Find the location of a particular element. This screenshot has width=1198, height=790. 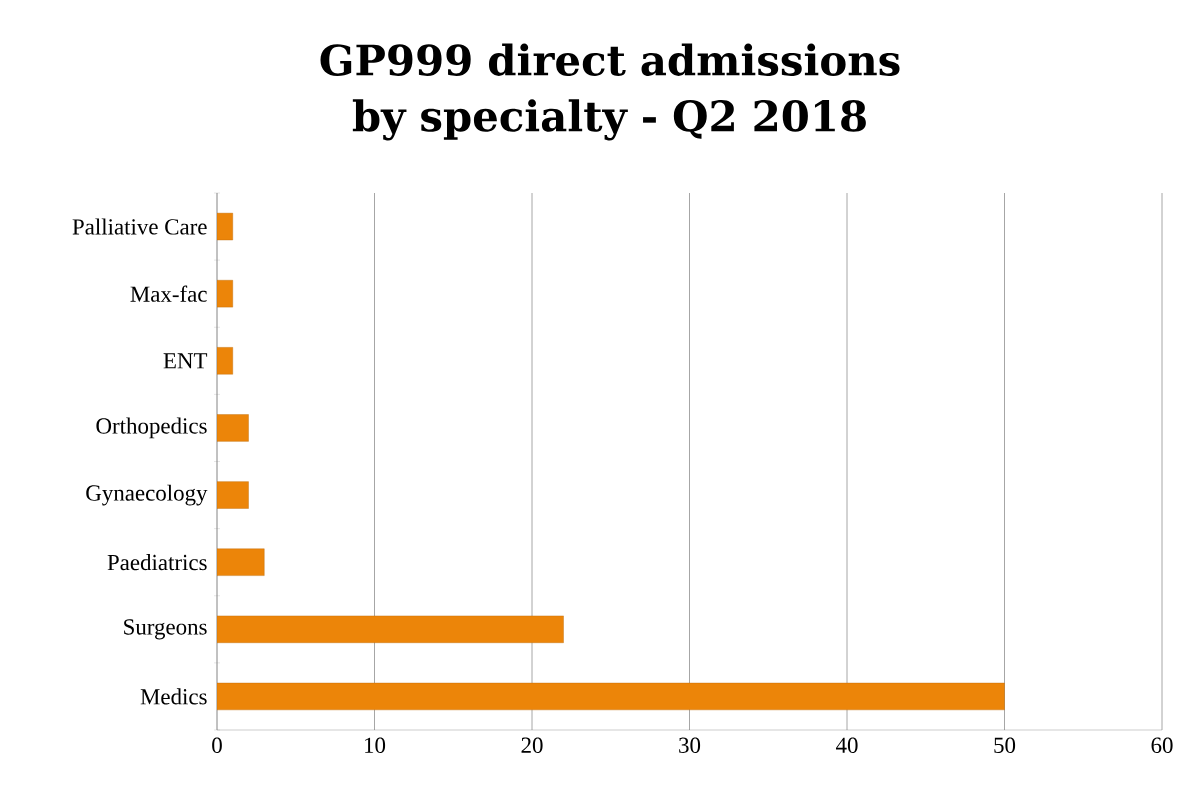

y-tick-label: Medics is located at coordinates (173, 696).